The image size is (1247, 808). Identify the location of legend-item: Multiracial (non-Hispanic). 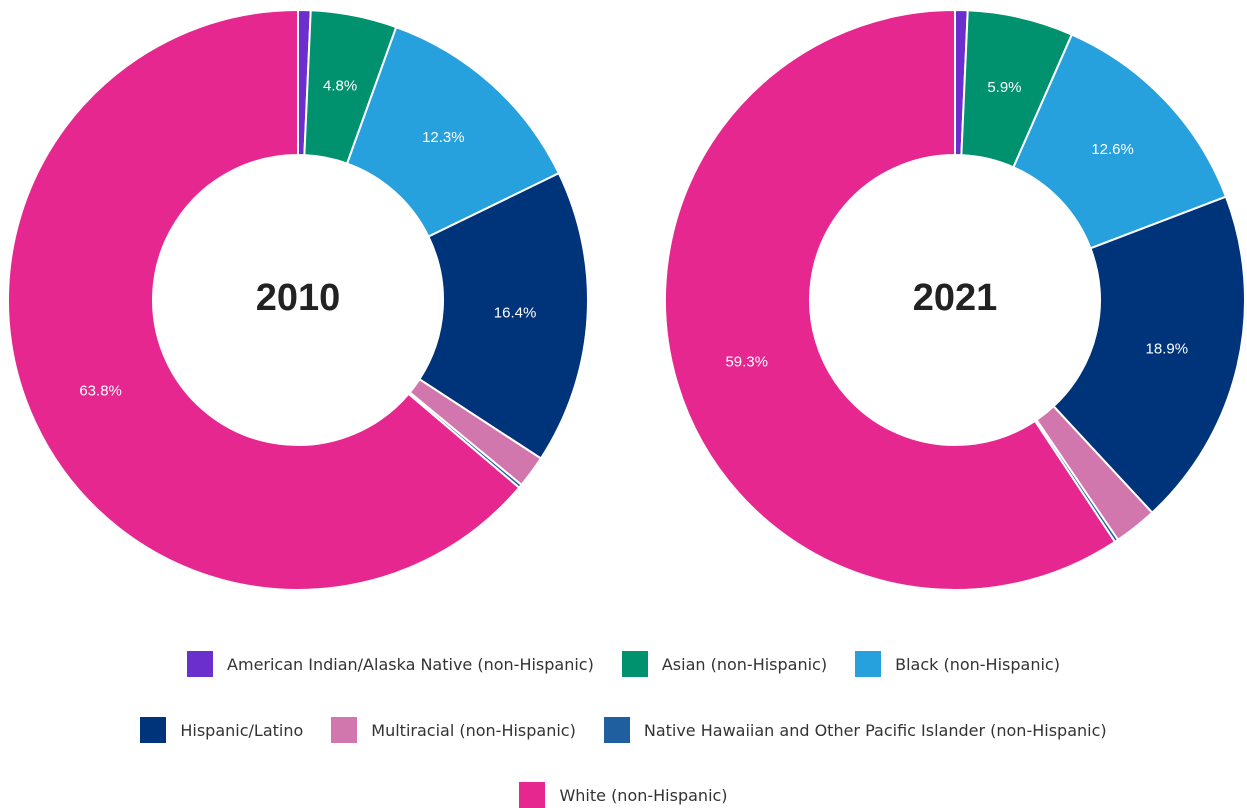
(453, 730).